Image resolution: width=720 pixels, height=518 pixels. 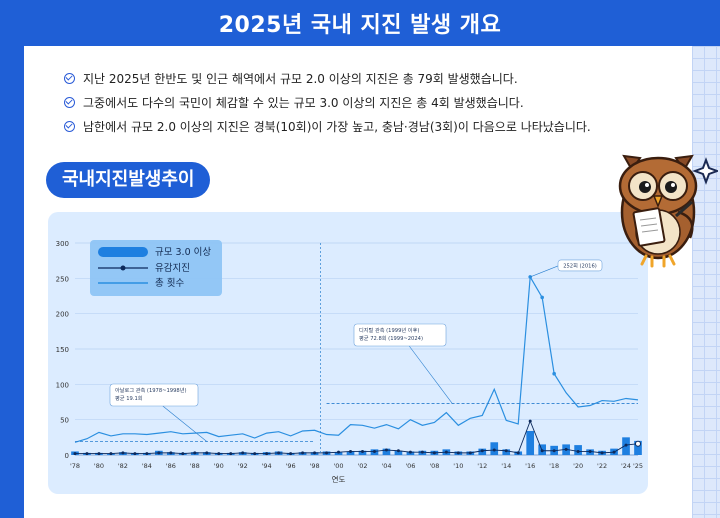 I want to click on annotation-peak-text: 252회 (2016), so click(x=580, y=265).